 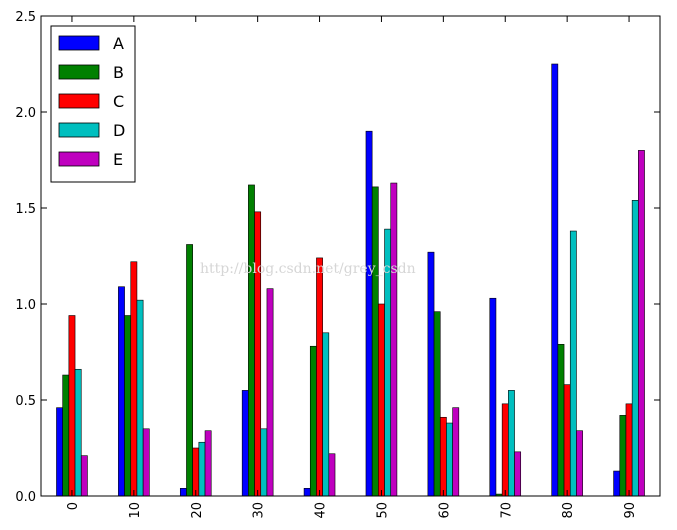 What do you see at coordinates (118, 101) in the screenshot?
I see `legend-label-C: C` at bounding box center [118, 101].